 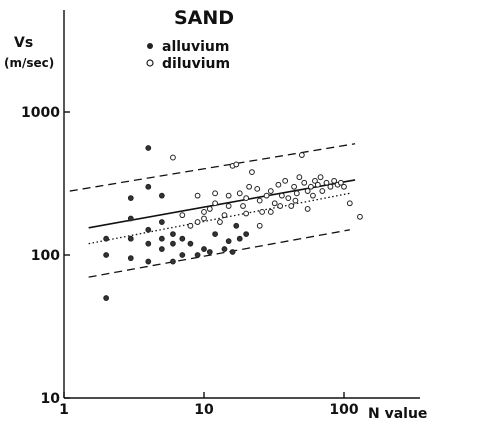 I want to click on line-dotted, so click(x=219, y=218).